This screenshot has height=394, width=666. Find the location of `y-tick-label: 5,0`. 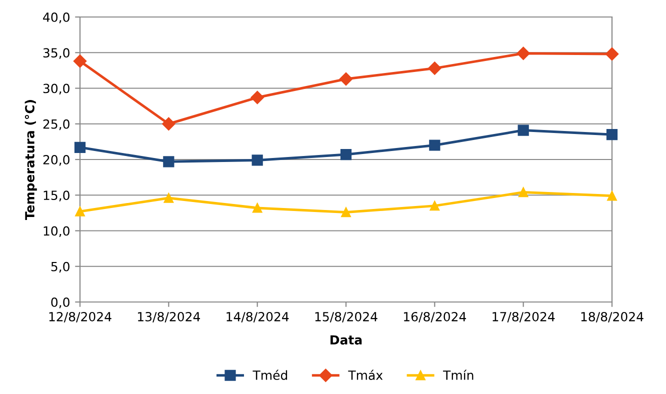

y-tick-label: 5,0 is located at coordinates (60, 267).